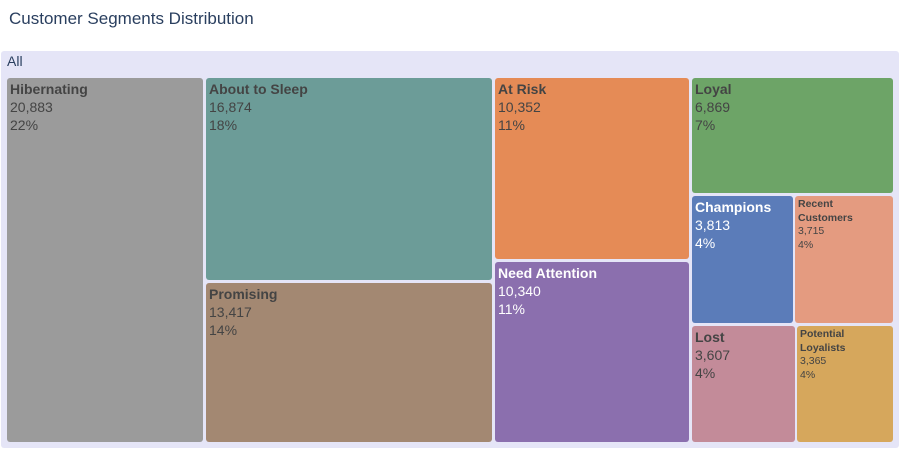 Image resolution: width=900 pixels, height=450 pixels. Describe the element at coordinates (844, 259) in the screenshot. I see `tile-recent-customers: Recent Customers 3,715 4%` at that location.